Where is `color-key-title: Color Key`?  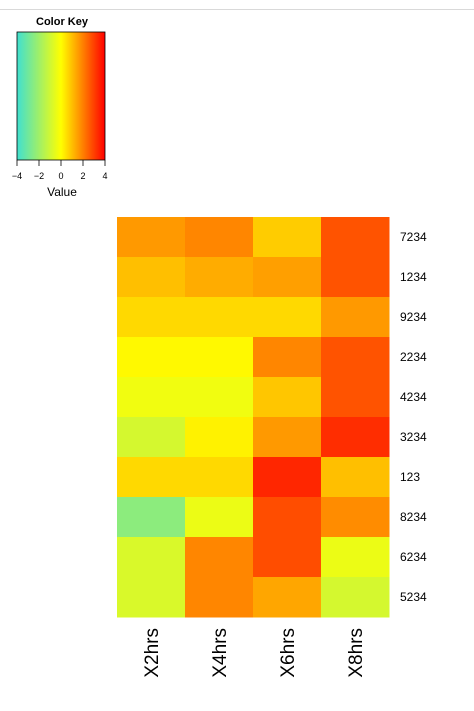
color-key-title: Color Key is located at coordinates (62, 22).